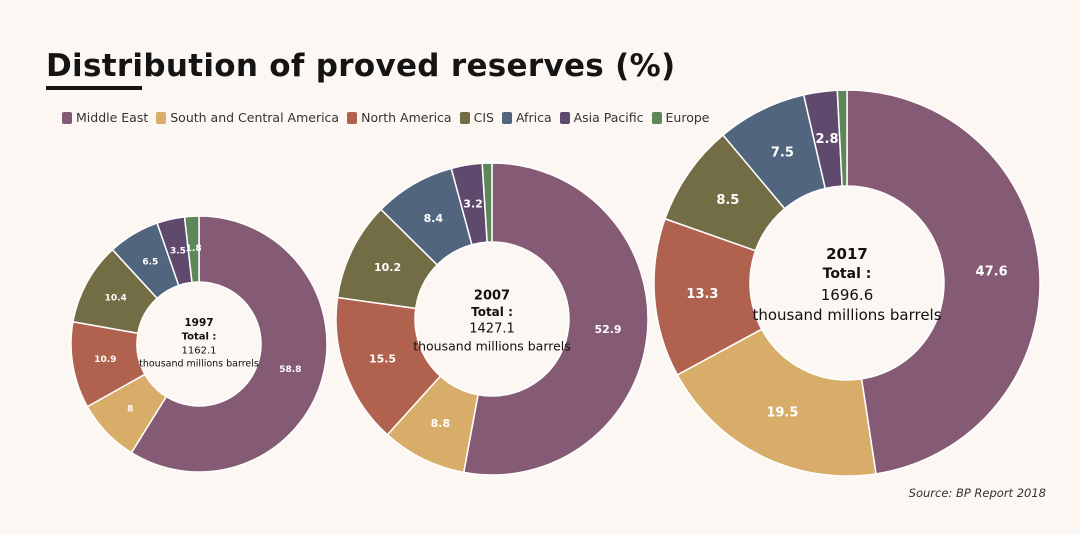 This screenshot has width=1080, height=534. Describe the element at coordinates (827, 139) in the screenshot. I see `value-label-2017-asia-pacific: 2.8` at that location.